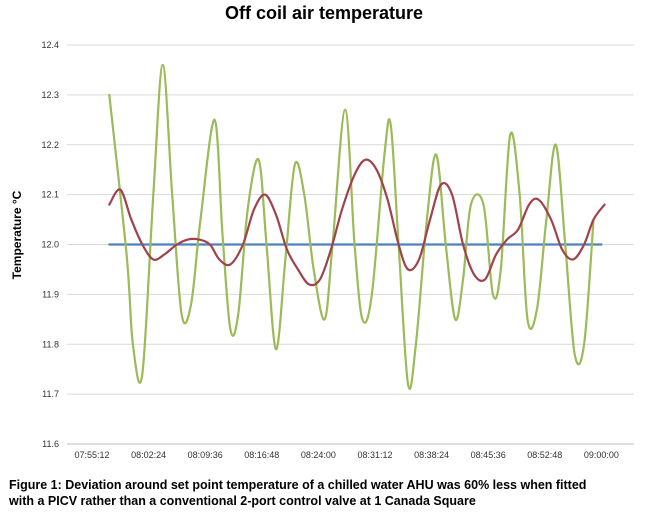 The image size is (648, 523). Describe the element at coordinates (91, 455) in the screenshot. I see `x-tick-label: 07:55:12` at that location.